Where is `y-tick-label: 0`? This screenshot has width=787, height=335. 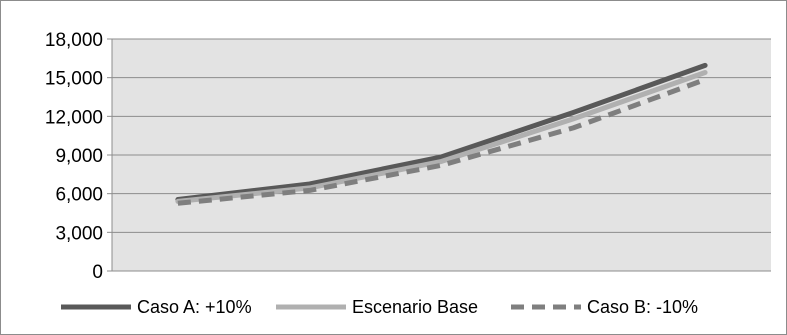
y-tick-label: 0 is located at coordinates (97, 272).